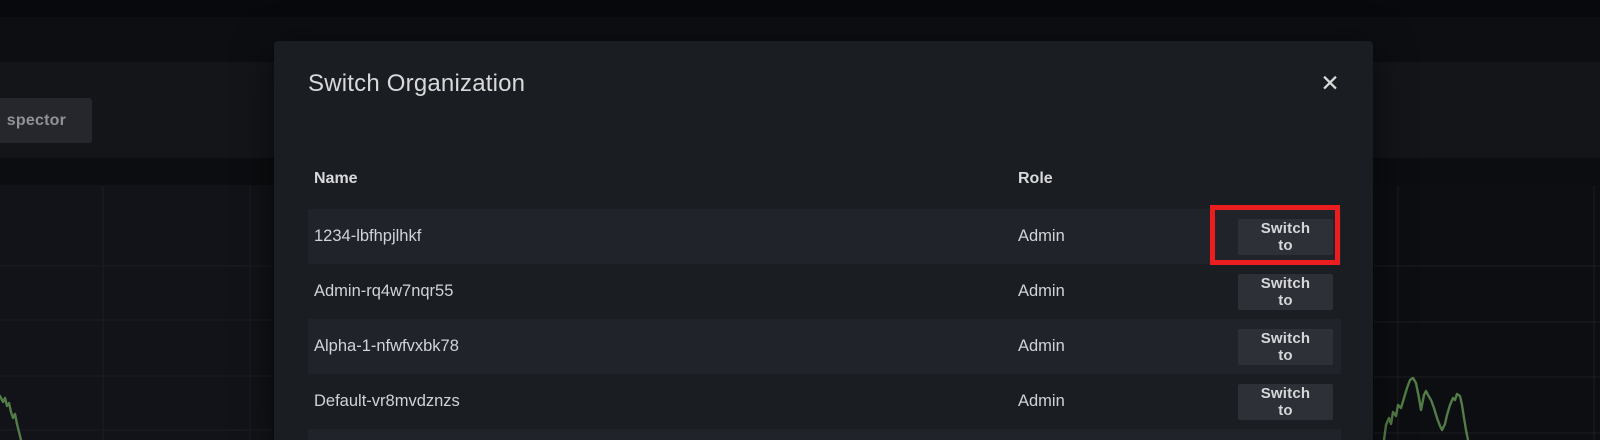  What do you see at coordinates (1035, 178) in the screenshot?
I see `role-column-header: Role` at bounding box center [1035, 178].